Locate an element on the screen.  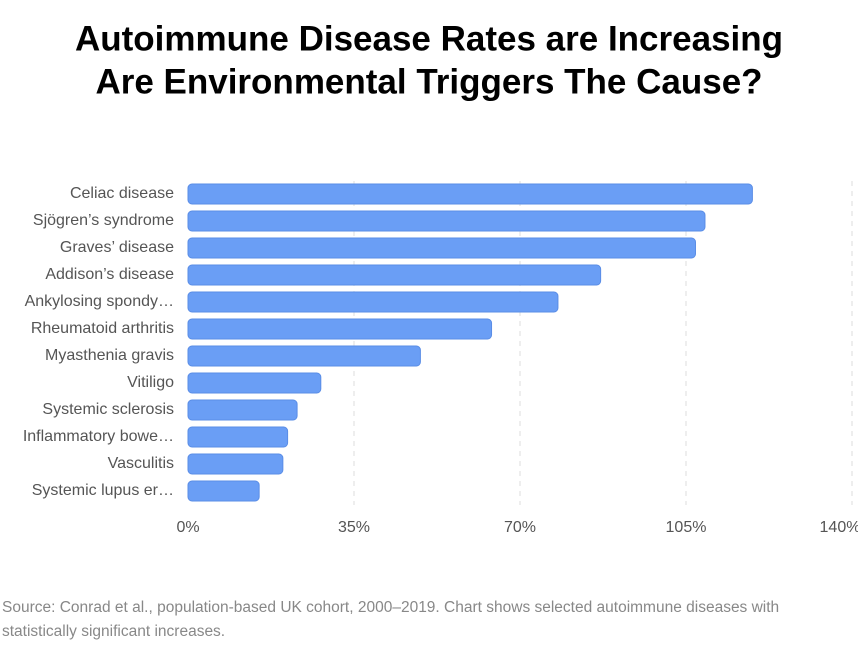
x-tick-label: 35% is located at coordinates (354, 527).